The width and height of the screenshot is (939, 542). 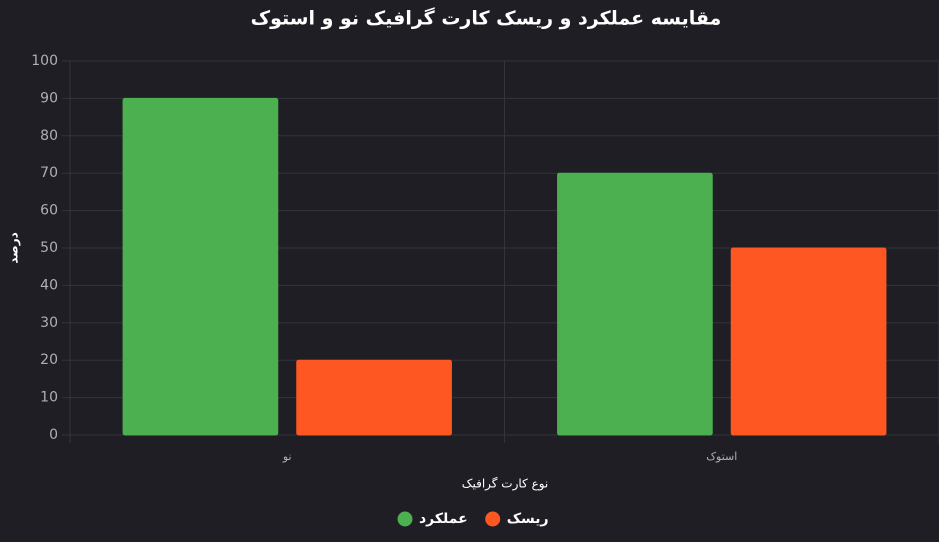 What do you see at coordinates (49, 323) in the screenshot?
I see `y-tick-label: 30` at bounding box center [49, 323].